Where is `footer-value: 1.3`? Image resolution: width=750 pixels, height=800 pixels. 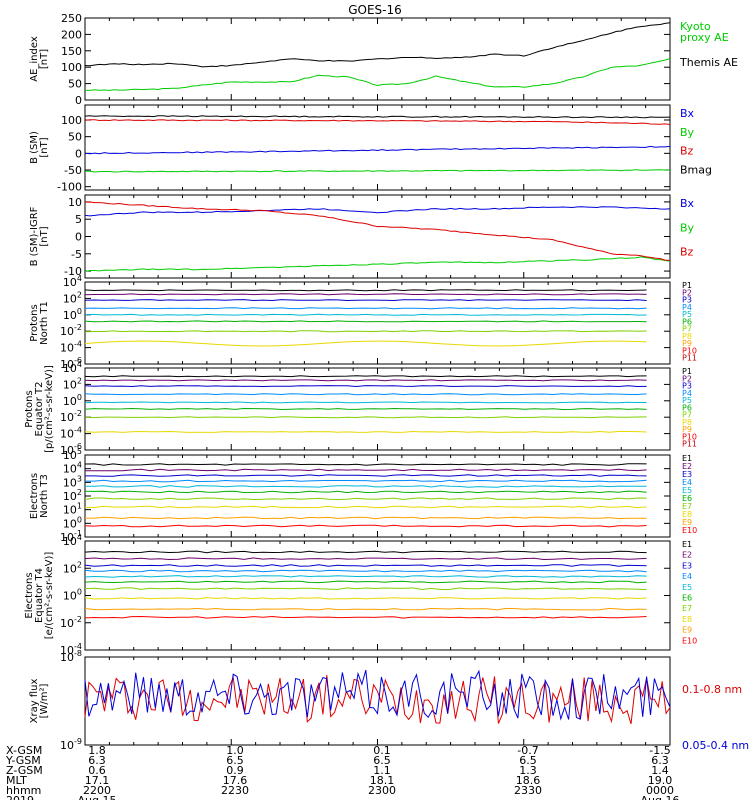
footer-value: 1.3 is located at coordinates (528, 770).